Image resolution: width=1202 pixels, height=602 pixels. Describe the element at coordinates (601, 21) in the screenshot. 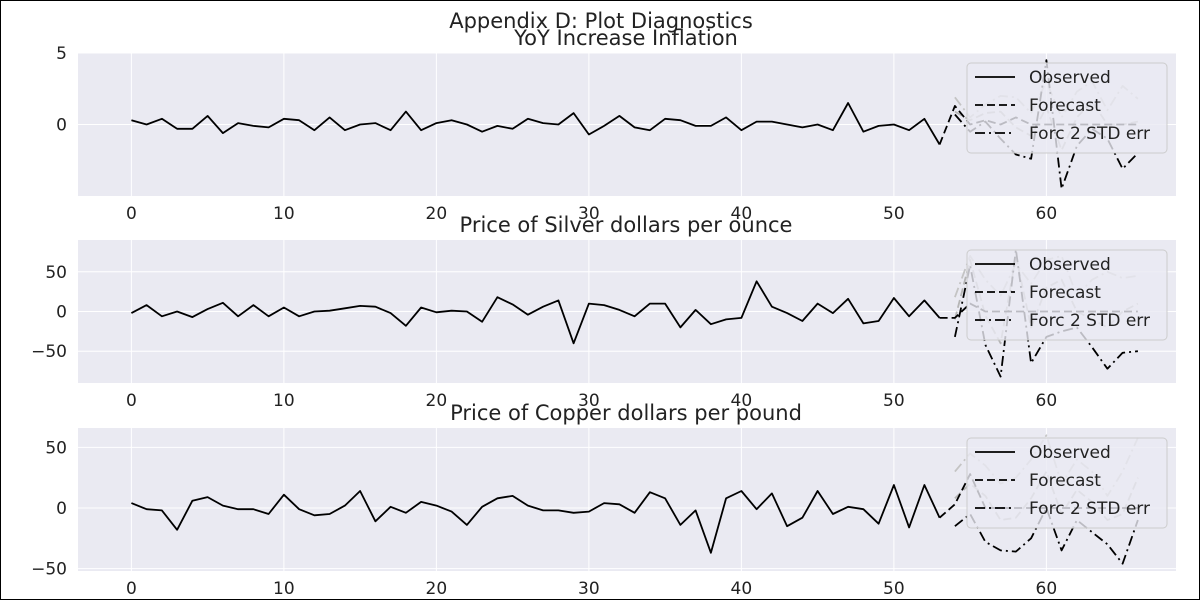

I see `figure-suptitle: Appendix D: Plot Diagnostics` at that location.